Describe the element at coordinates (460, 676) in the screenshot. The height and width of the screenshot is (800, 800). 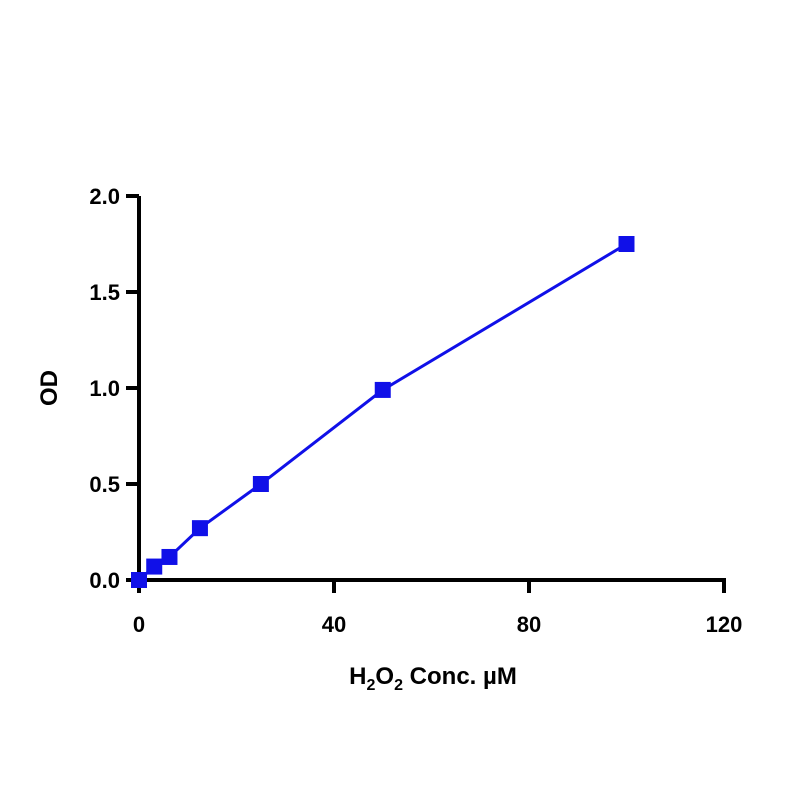
I see `x-axis-title-part: Conc. µM` at that location.